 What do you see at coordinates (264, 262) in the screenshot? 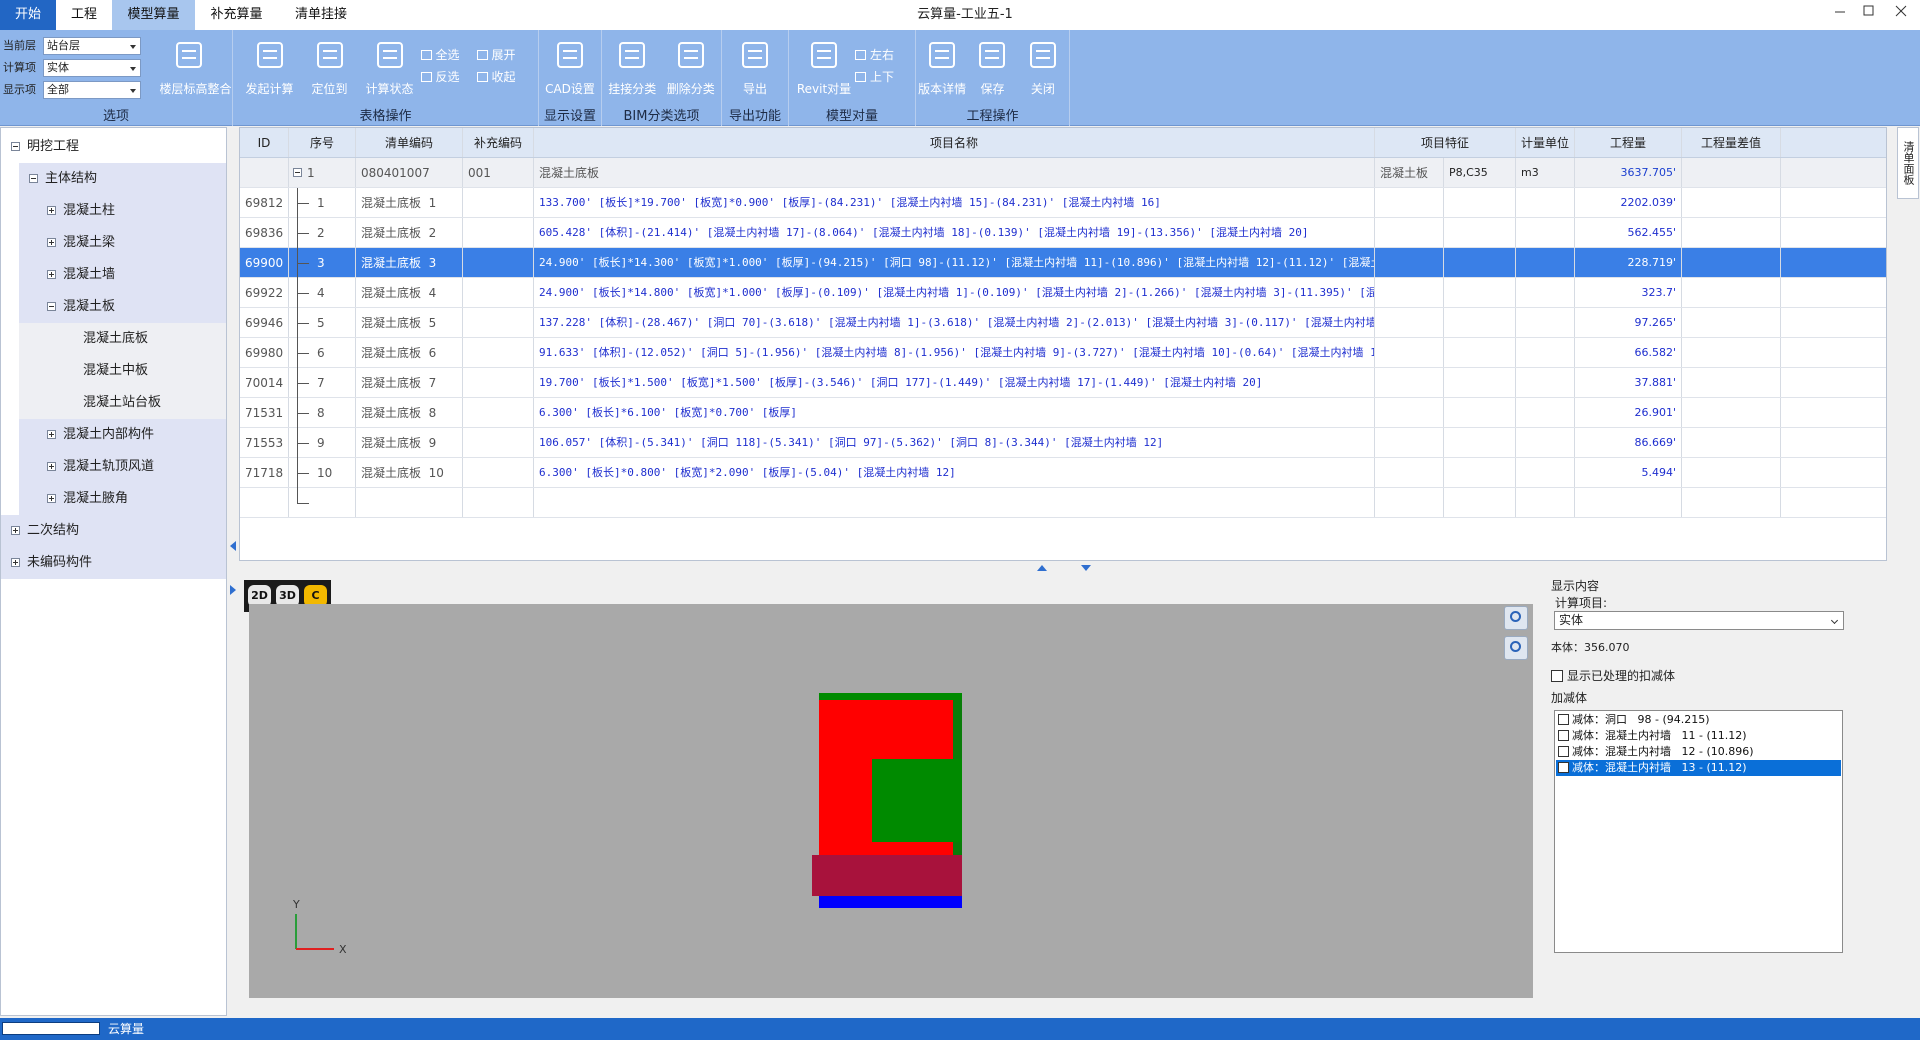
I see `table-cell: 69900` at bounding box center [264, 262].